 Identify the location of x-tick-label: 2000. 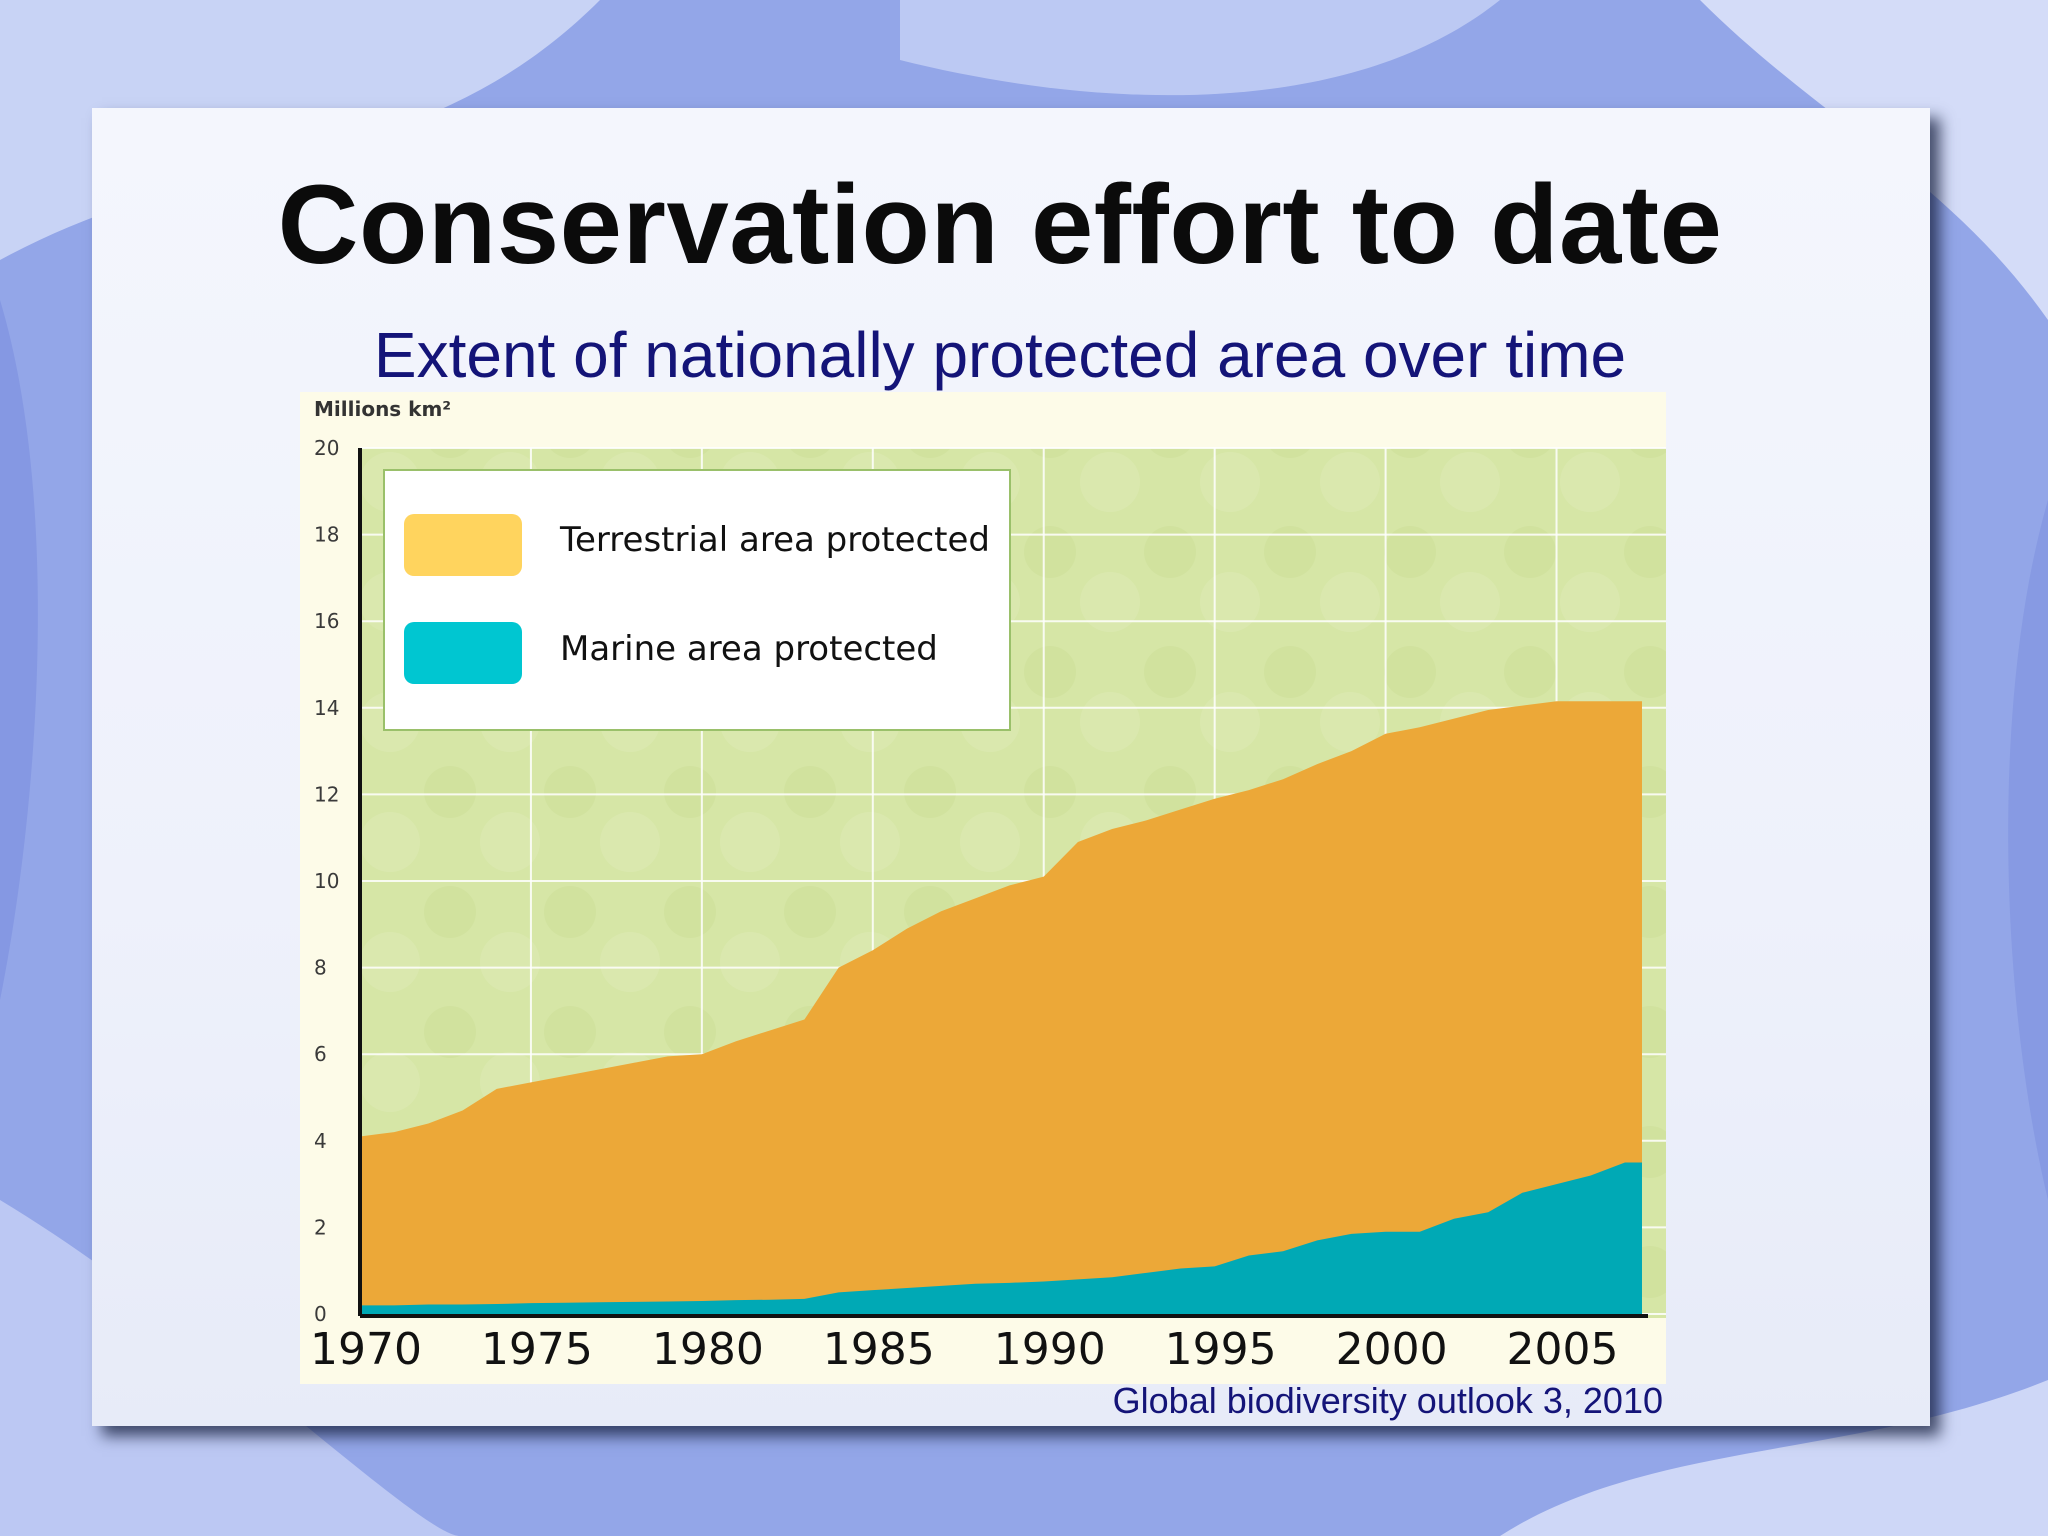
(1392, 1349).